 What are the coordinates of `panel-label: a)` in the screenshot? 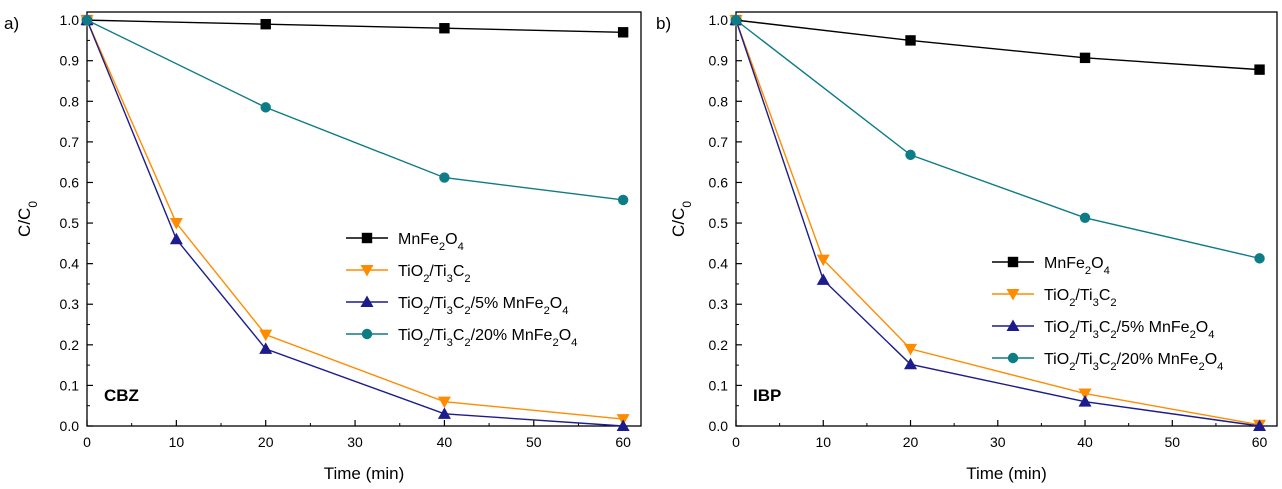 It's located at (11, 23).